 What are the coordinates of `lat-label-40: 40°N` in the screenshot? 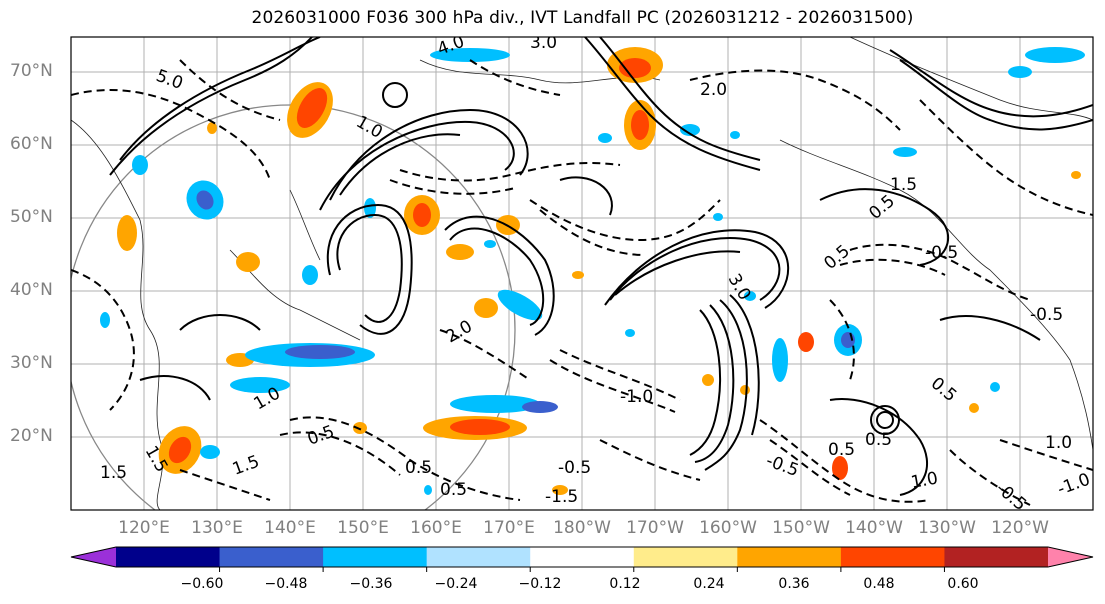 It's located at (31, 290).